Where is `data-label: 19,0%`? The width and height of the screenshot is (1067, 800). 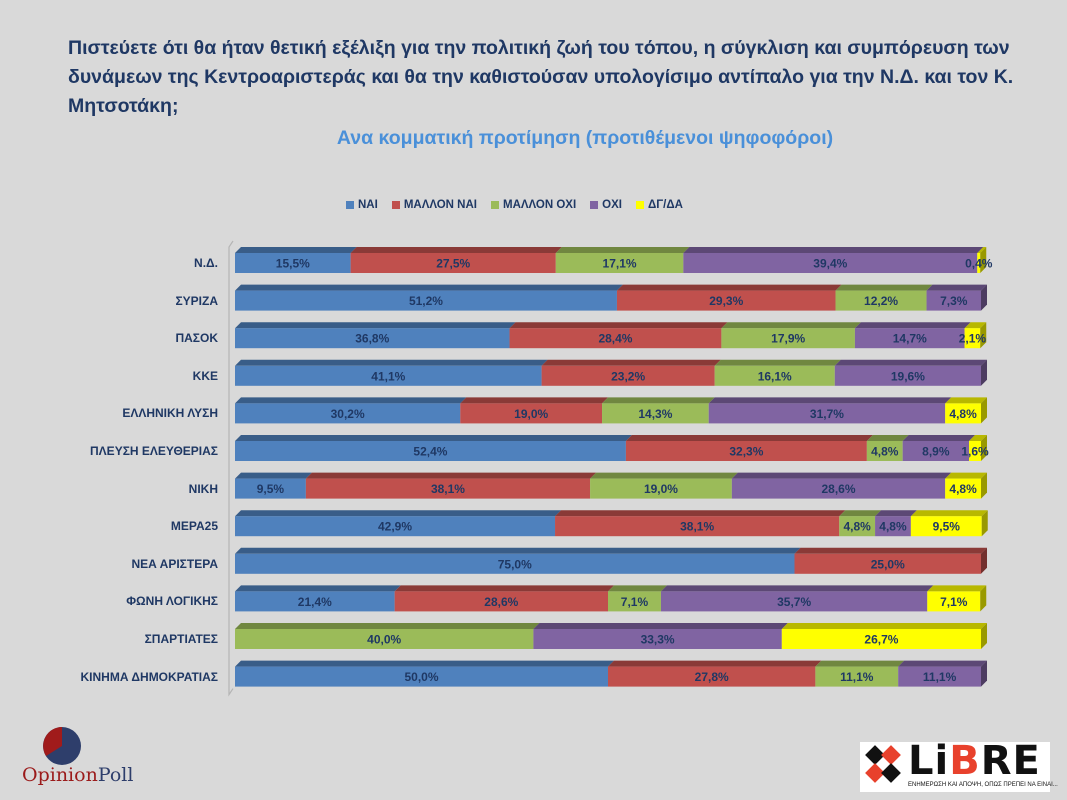
data-label: 19,0% is located at coordinates (661, 489).